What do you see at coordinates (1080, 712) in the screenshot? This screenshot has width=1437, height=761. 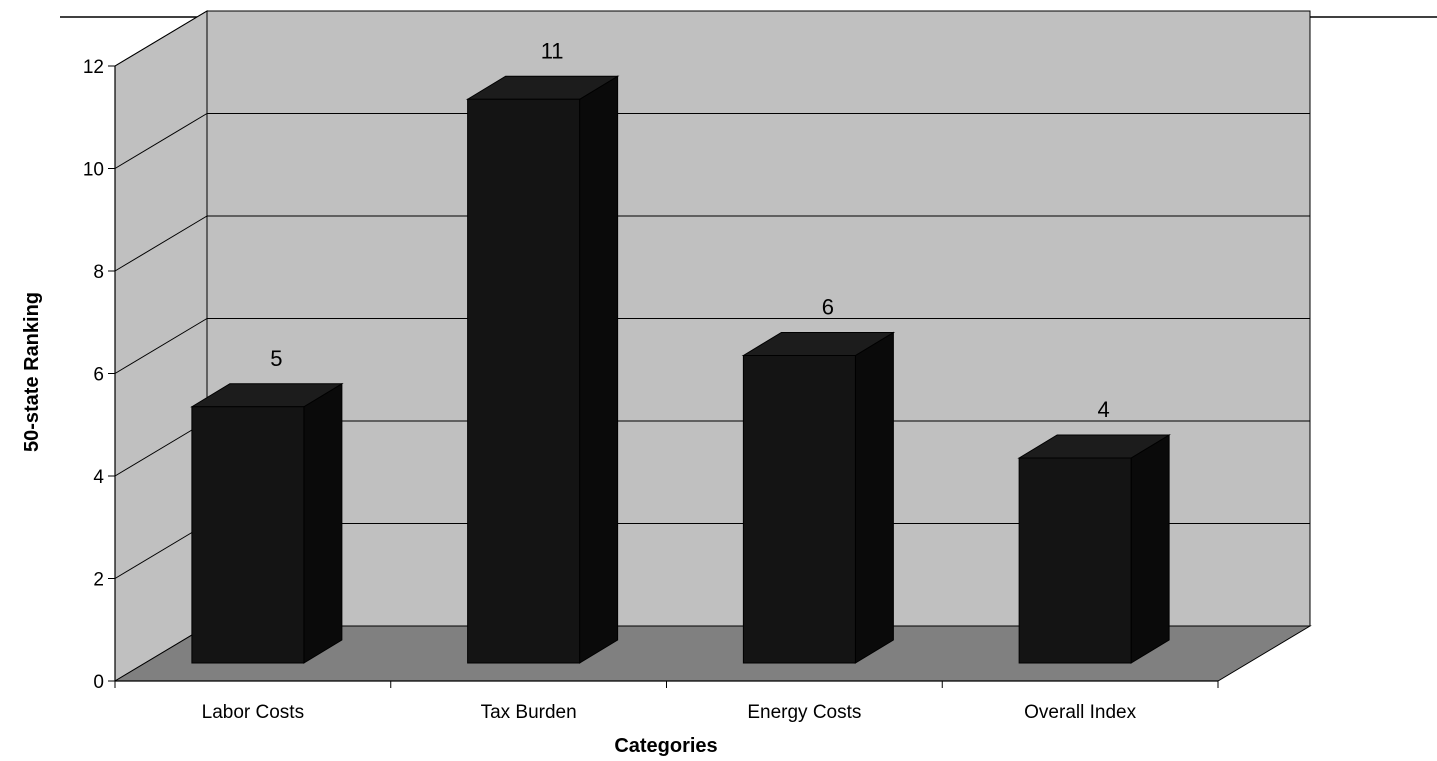 I see `x-tick-label: Overall Index` at bounding box center [1080, 712].